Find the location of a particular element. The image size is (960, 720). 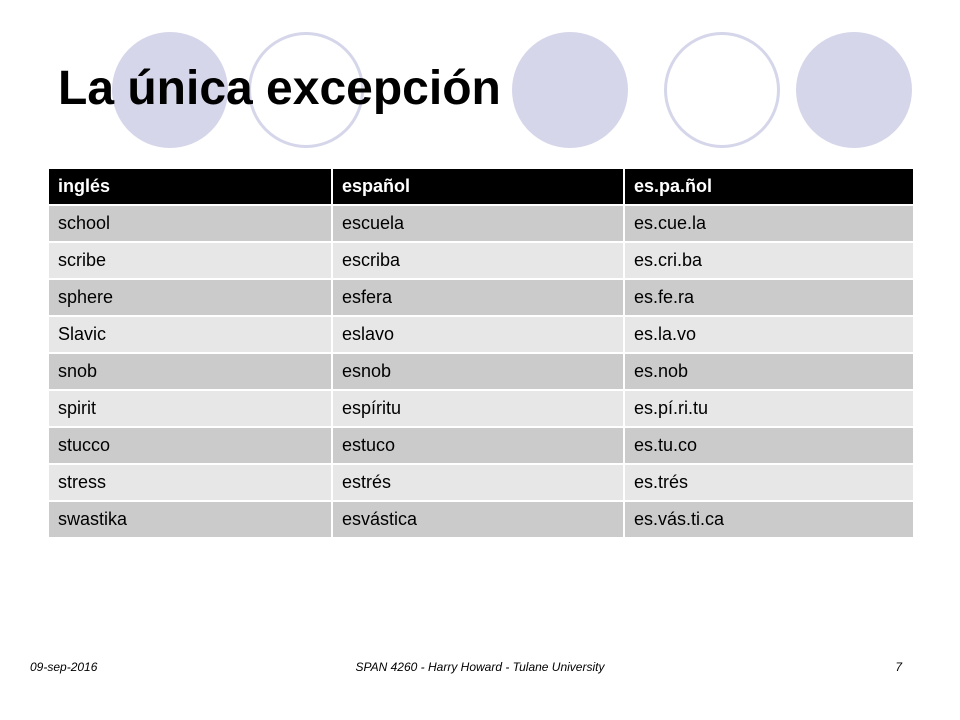

cell-espanol: escuela is located at coordinates (478, 223).